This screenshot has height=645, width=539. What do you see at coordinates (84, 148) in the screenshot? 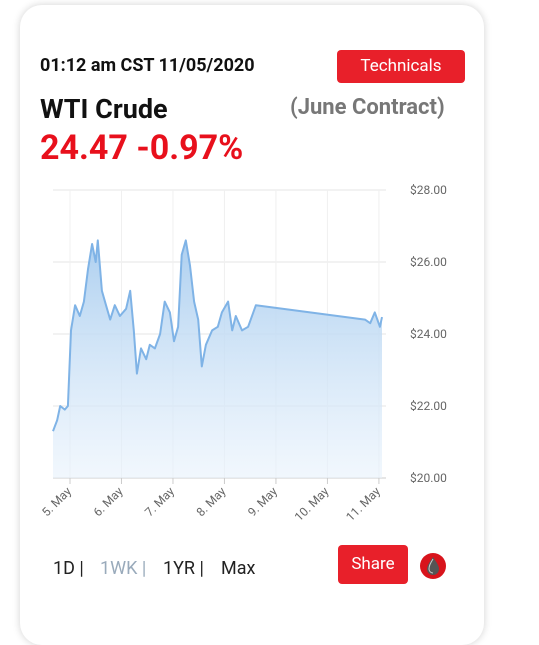
I see `price: 24.47` at bounding box center [84, 148].